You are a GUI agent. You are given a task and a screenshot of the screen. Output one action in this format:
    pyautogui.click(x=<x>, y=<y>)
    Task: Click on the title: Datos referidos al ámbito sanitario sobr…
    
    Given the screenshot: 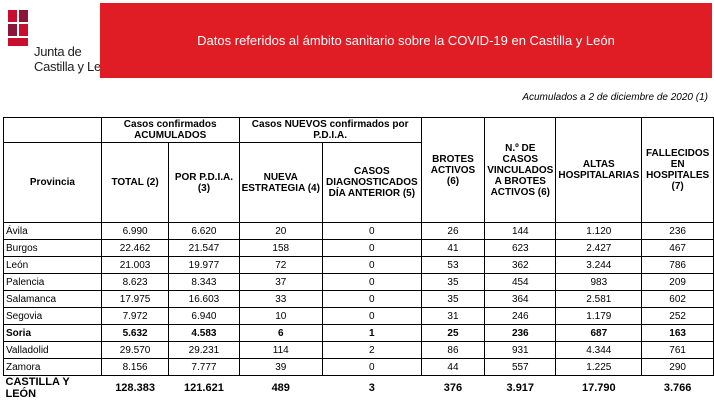 What is the action you would take?
    pyautogui.click(x=406, y=40)
    